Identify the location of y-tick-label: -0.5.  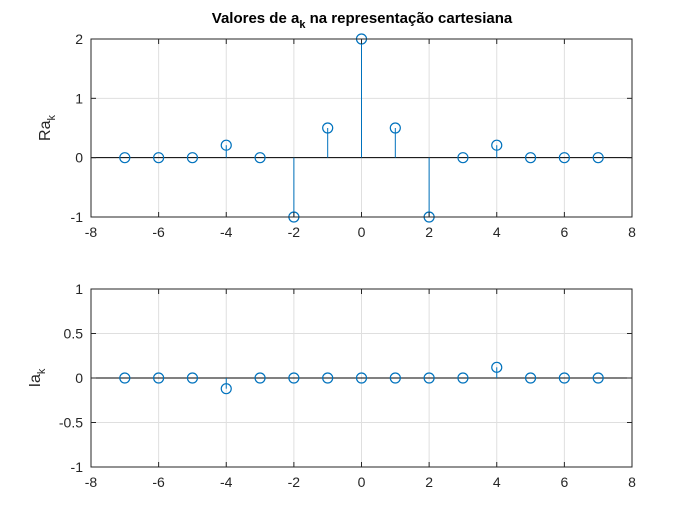
(71, 423).